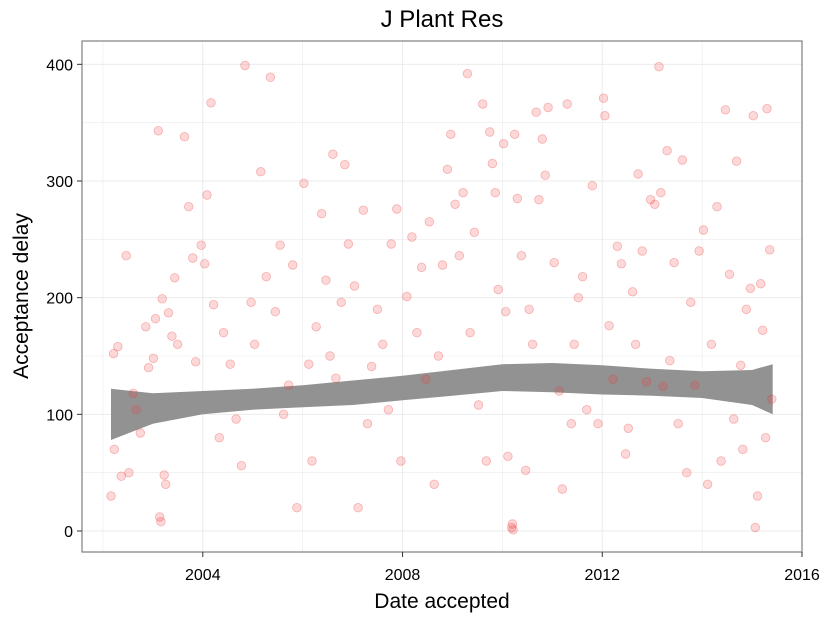  I want to click on y-tick-label: 0, so click(68, 532).